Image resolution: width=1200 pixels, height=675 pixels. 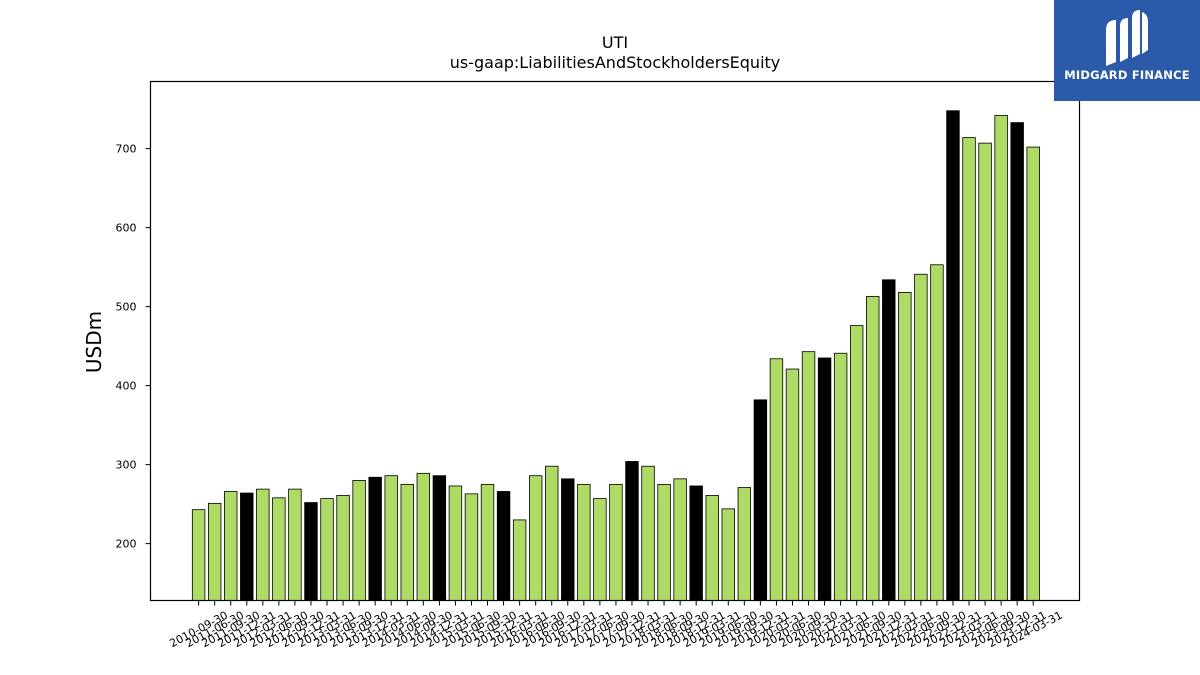 I want to click on y-axis-label: USDm, so click(x=94, y=342).